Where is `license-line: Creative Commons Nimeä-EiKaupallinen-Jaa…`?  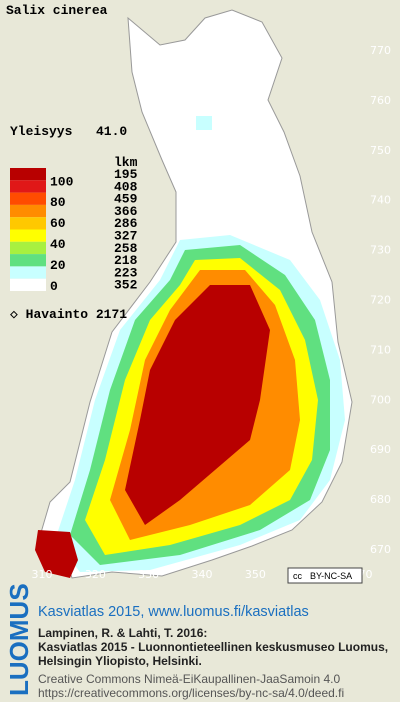
license-line: Creative Commons Nimeä-EiKaupallinen-Jaa… is located at coordinates (189, 679).